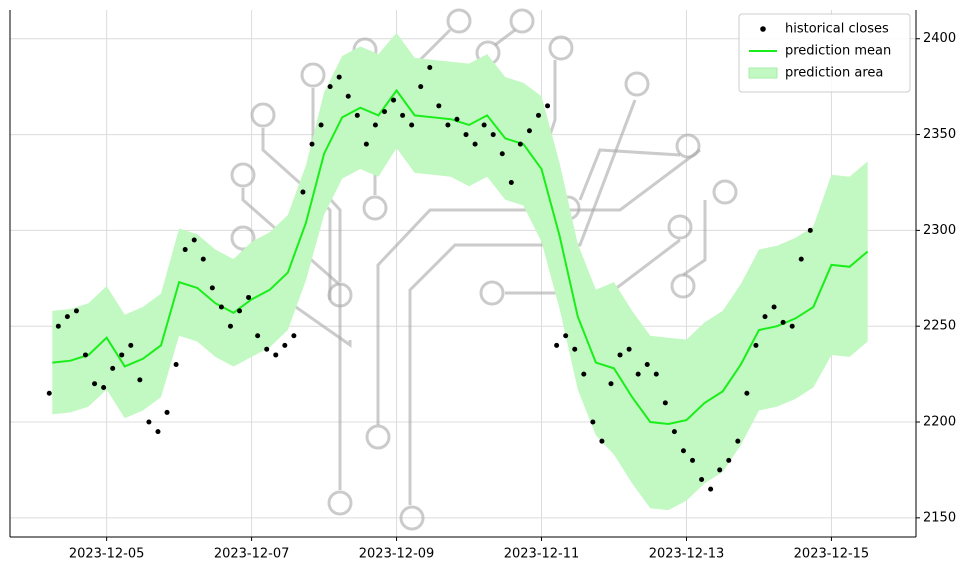 Image resolution: width=970 pixels, height=570 pixels. I want to click on x-tick-label: 2023-12-05, so click(107, 554).